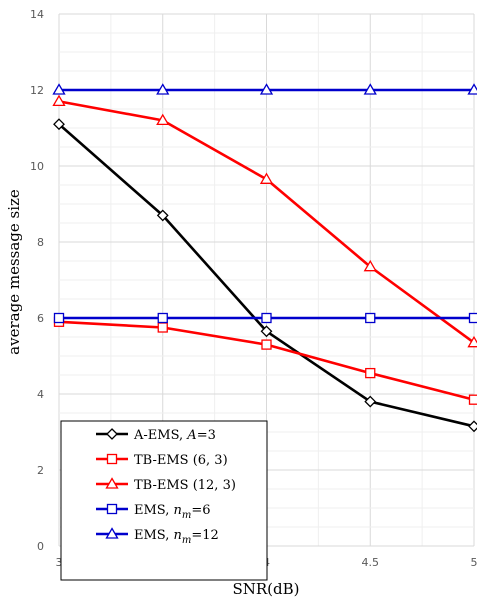  What do you see at coordinates (37, 14) in the screenshot?
I see `y-tick-label: 14` at bounding box center [37, 14].